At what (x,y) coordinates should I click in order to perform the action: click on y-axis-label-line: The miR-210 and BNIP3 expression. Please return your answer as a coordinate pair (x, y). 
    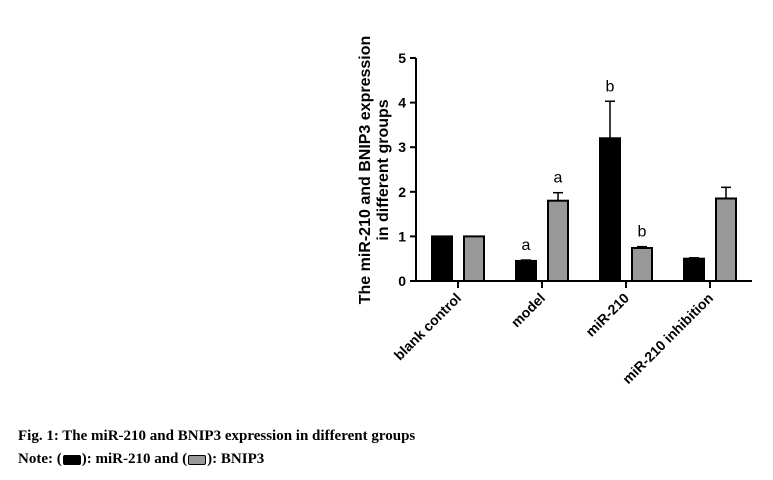
    Looking at the image, I should click on (365, 170).